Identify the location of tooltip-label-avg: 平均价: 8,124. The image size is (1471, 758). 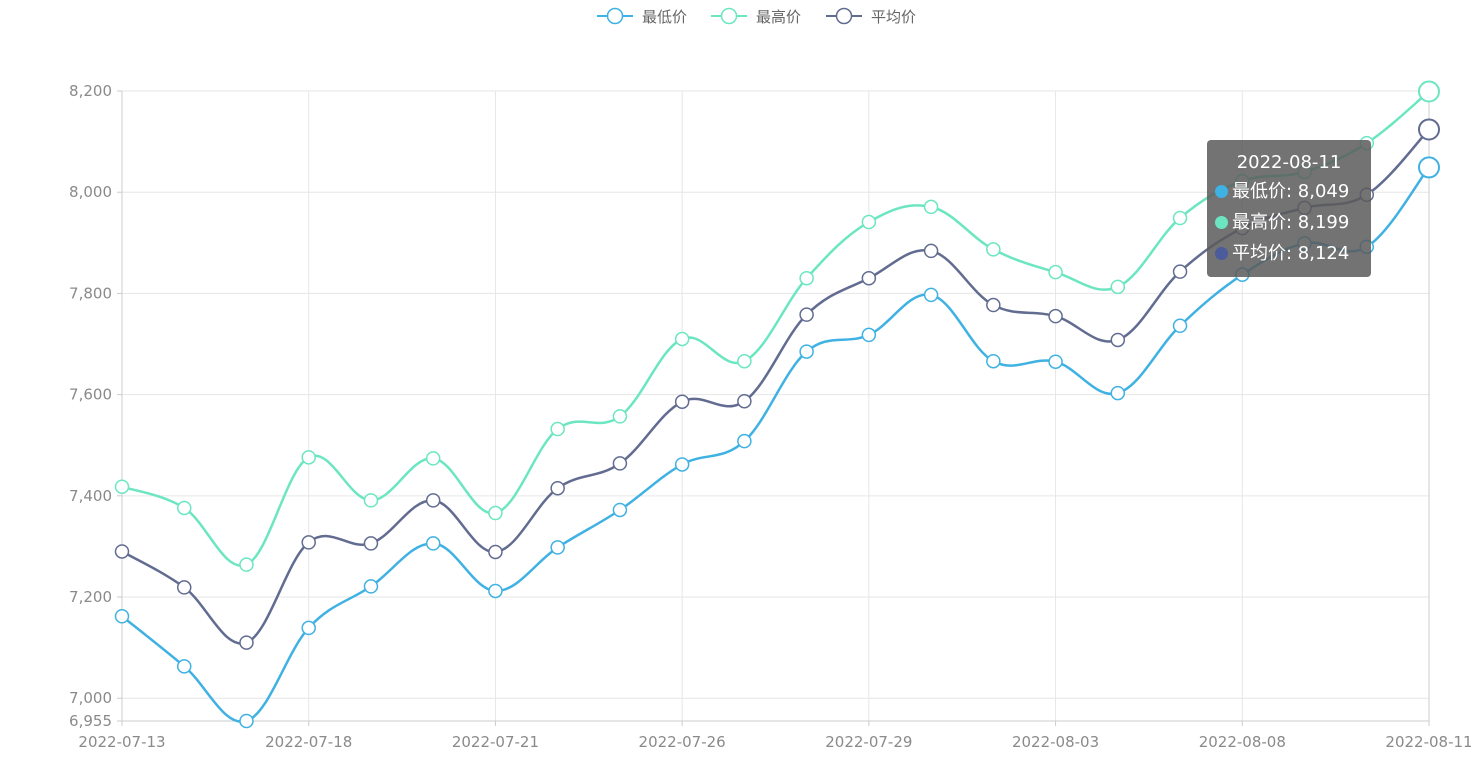
(1291, 253).